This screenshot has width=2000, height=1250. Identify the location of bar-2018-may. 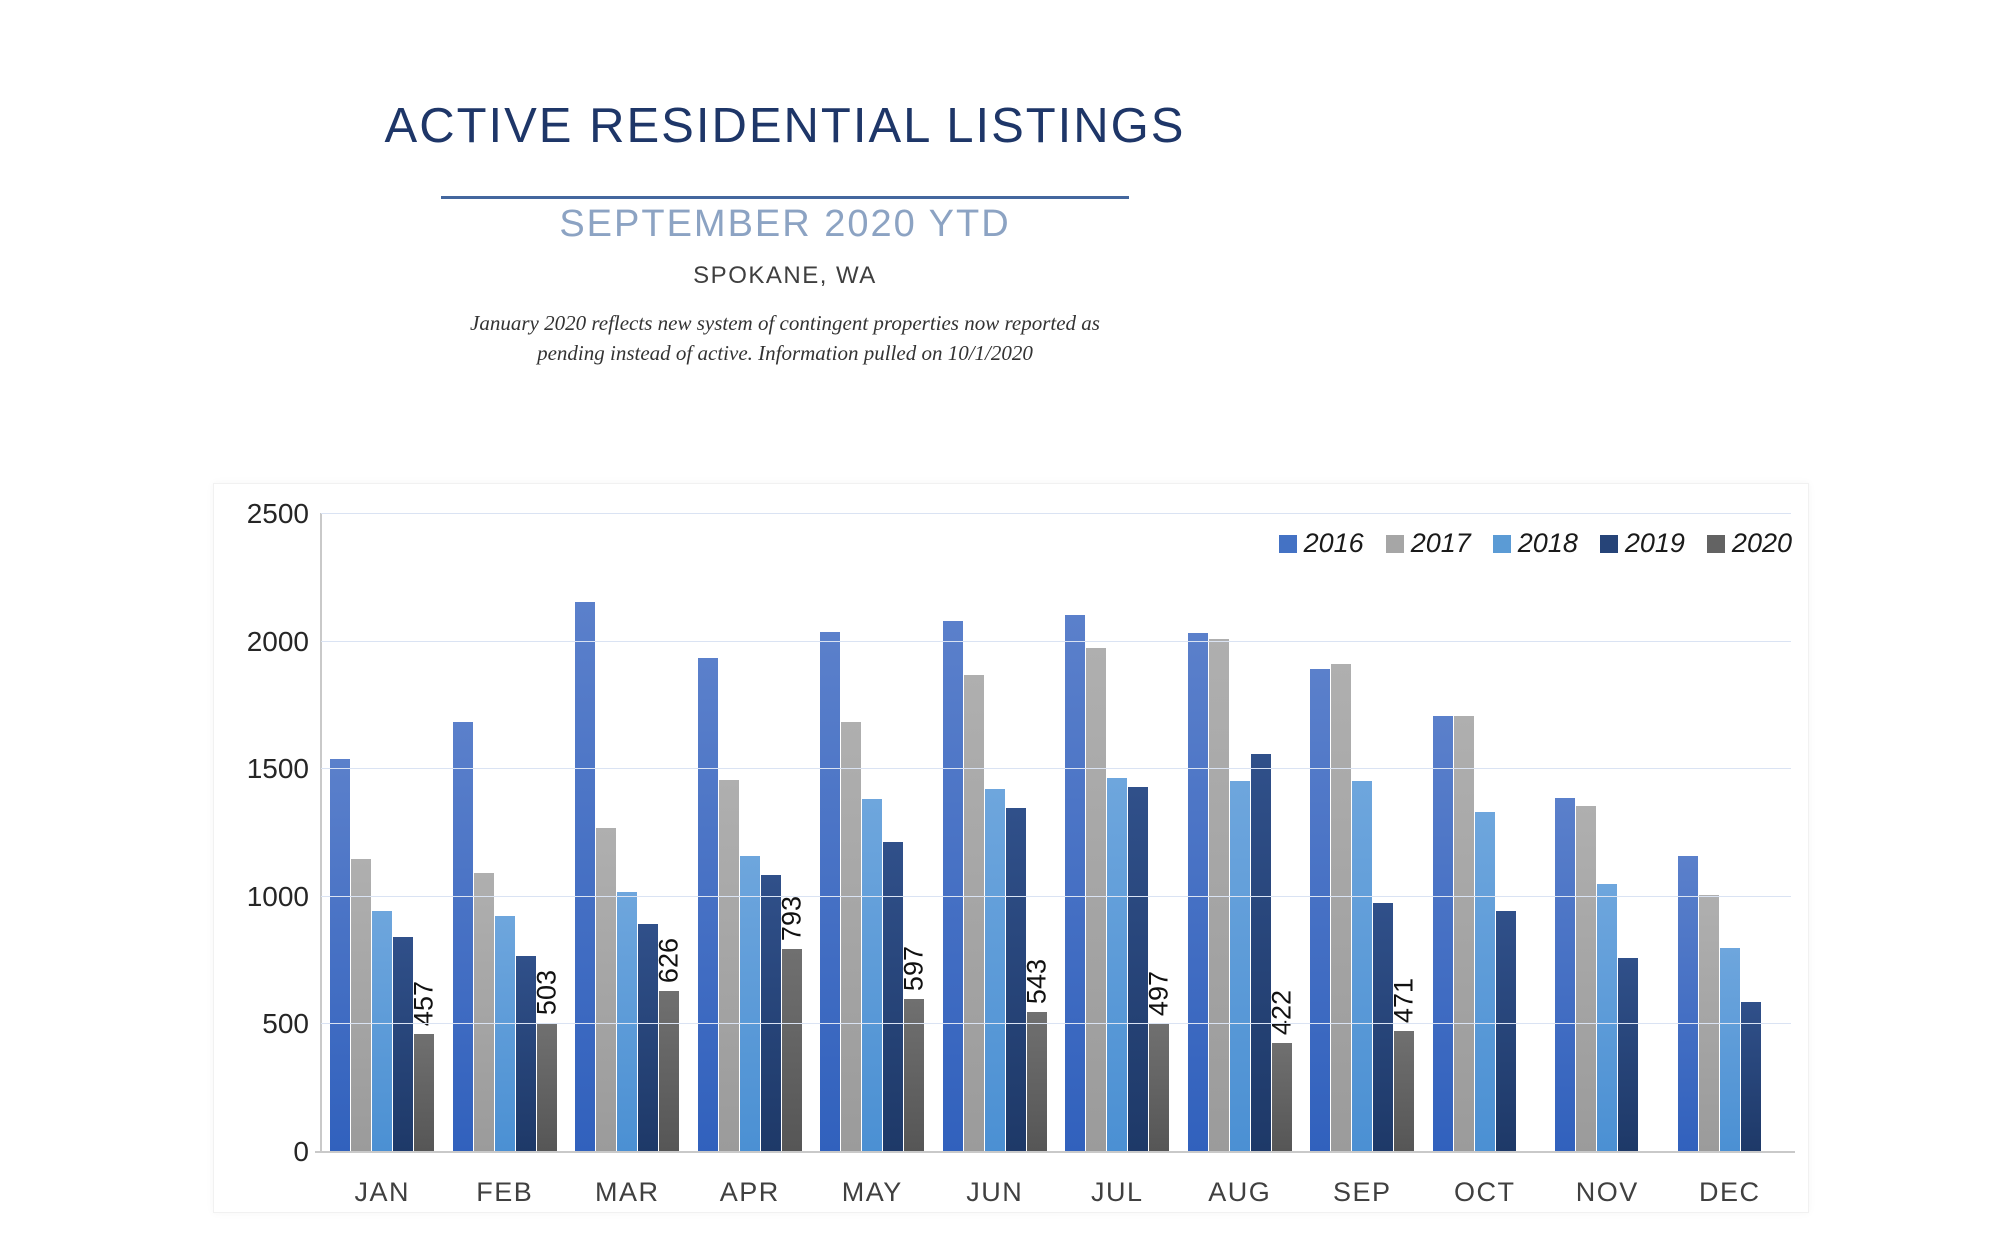
(872, 974).